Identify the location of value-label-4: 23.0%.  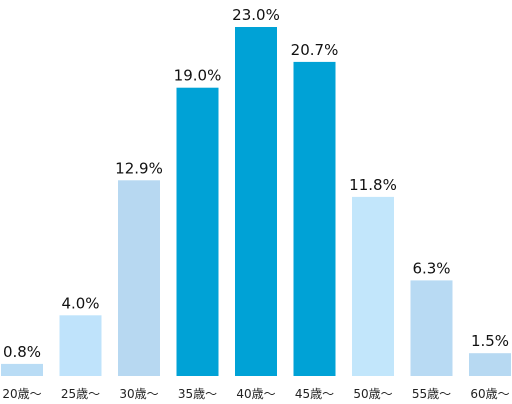
(256, 15).